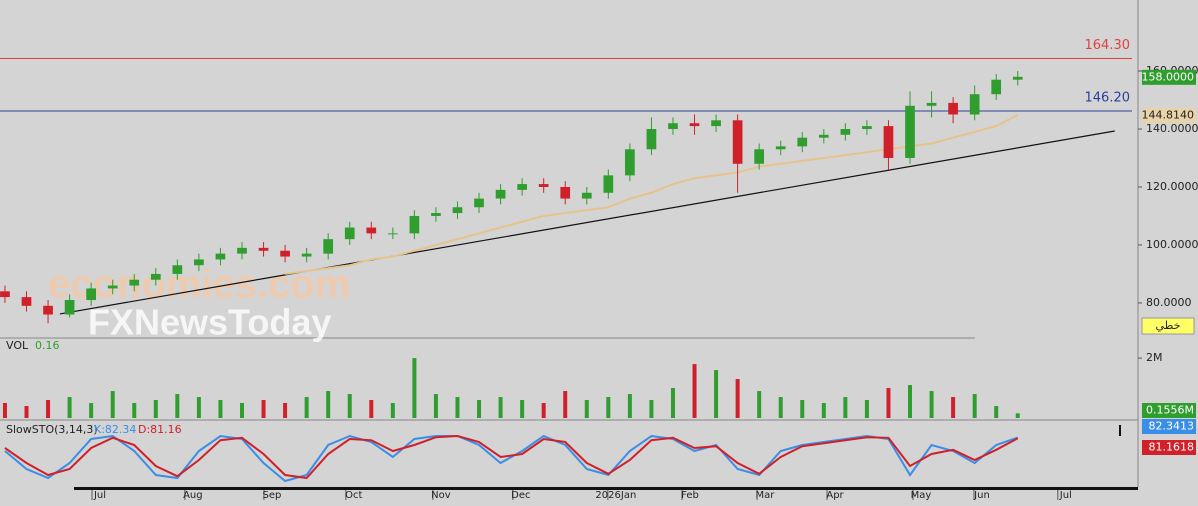 Image resolution: width=1198 pixels, height=506 pixels. Describe the element at coordinates (1172, 186) in the screenshot. I see `y-tick-label: 120.0000` at that location.